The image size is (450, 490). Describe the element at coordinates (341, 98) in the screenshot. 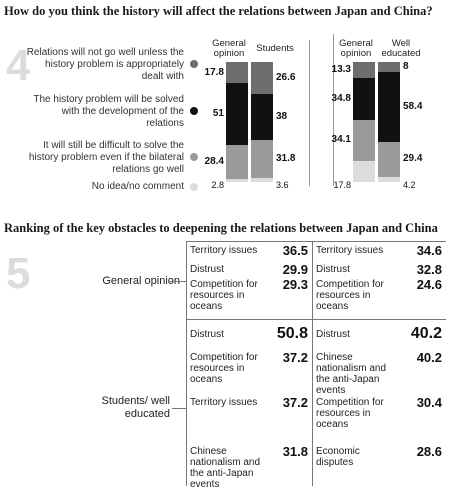

I see `bar-value-label: 34.8` at that location.